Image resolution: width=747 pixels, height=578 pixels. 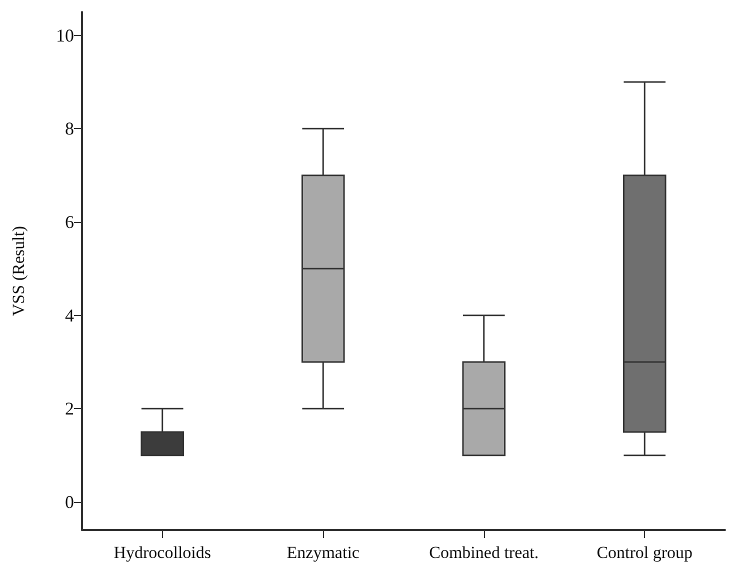 What do you see at coordinates (18, 271) in the screenshot?
I see `y-axis-title: VSS (Result)` at bounding box center [18, 271].